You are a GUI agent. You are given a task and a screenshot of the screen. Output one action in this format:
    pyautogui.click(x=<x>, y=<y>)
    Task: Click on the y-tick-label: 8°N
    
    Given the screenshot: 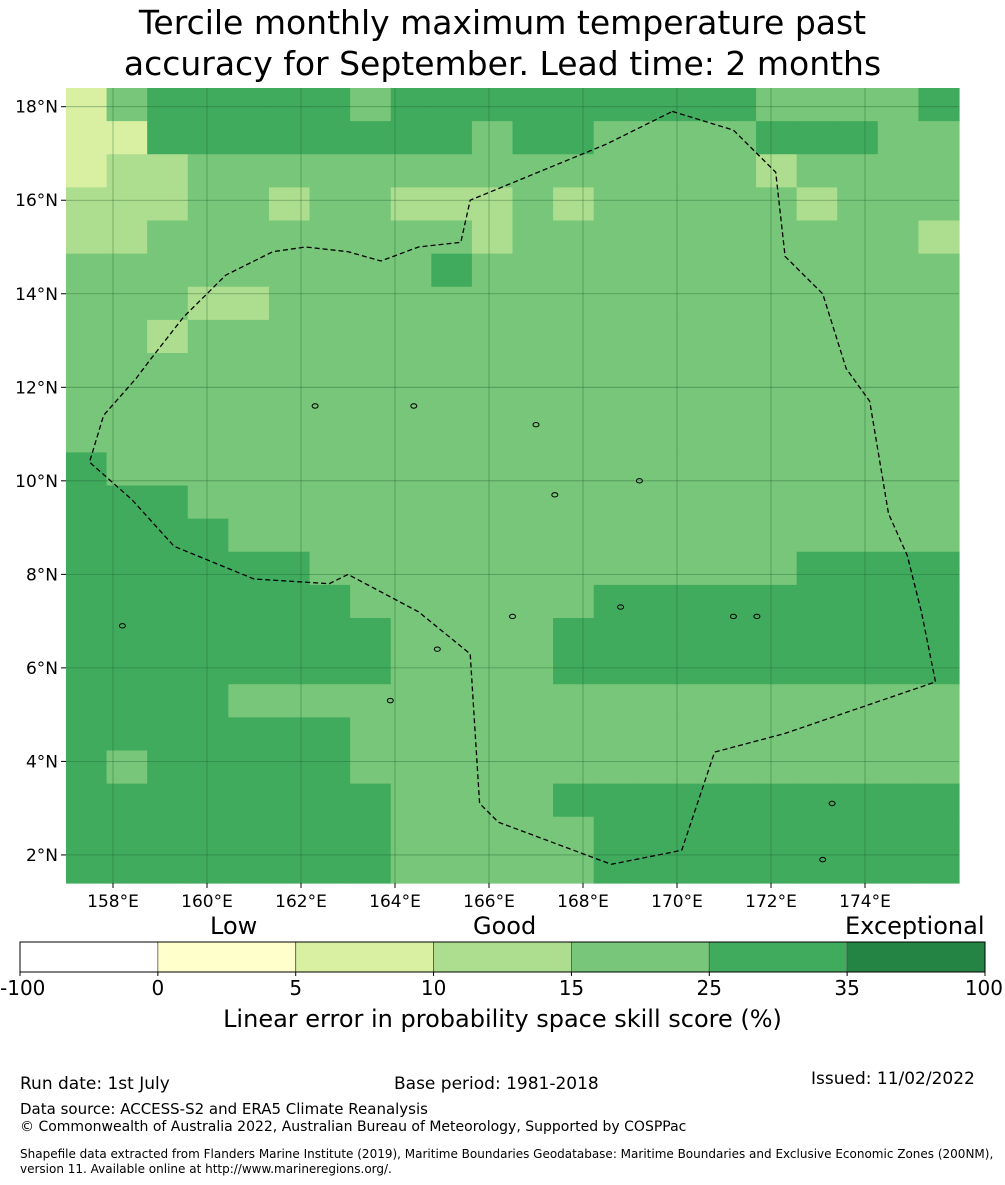 What is the action you would take?
    pyautogui.click(x=42, y=575)
    